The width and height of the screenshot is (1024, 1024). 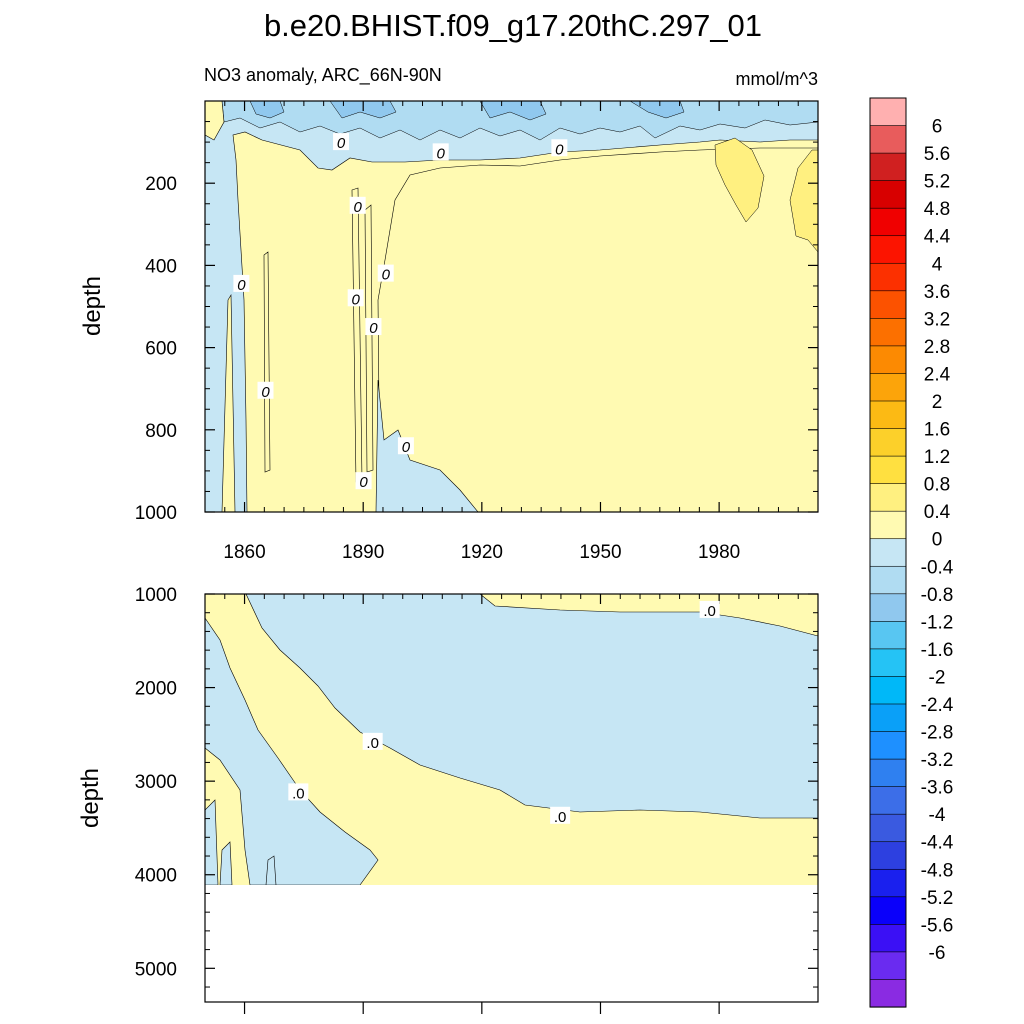 I want to click on colorbar-label: 2.4, so click(x=937, y=374).